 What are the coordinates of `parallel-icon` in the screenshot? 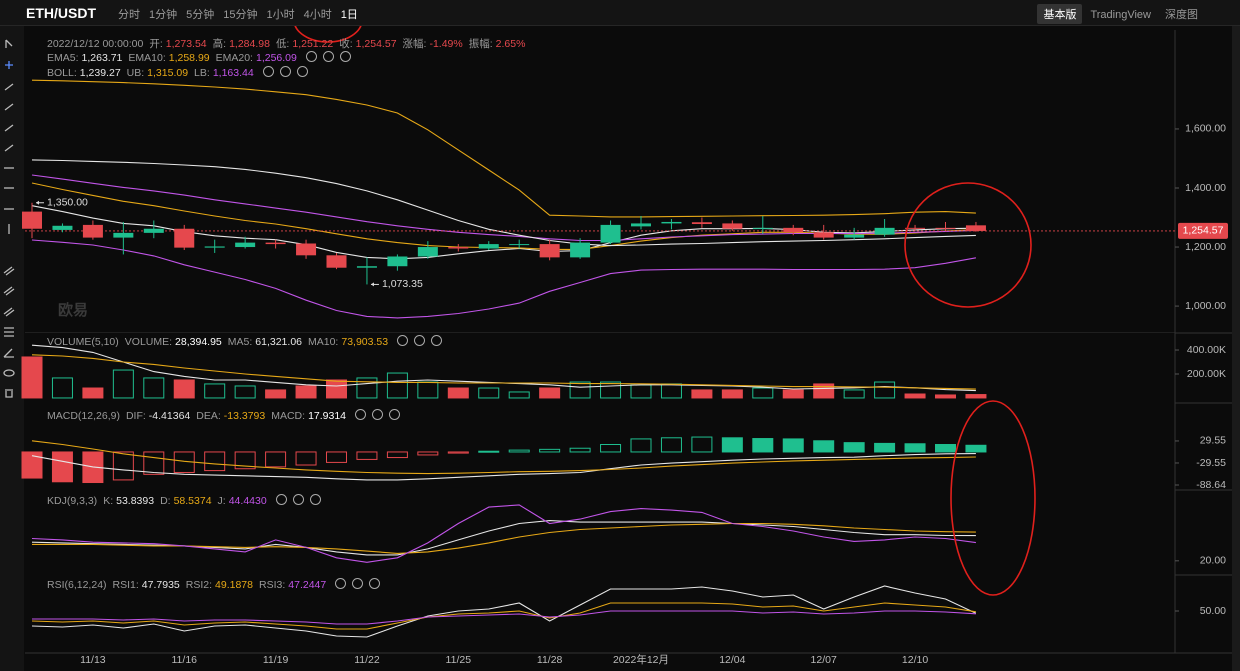 It's located at (9, 291).